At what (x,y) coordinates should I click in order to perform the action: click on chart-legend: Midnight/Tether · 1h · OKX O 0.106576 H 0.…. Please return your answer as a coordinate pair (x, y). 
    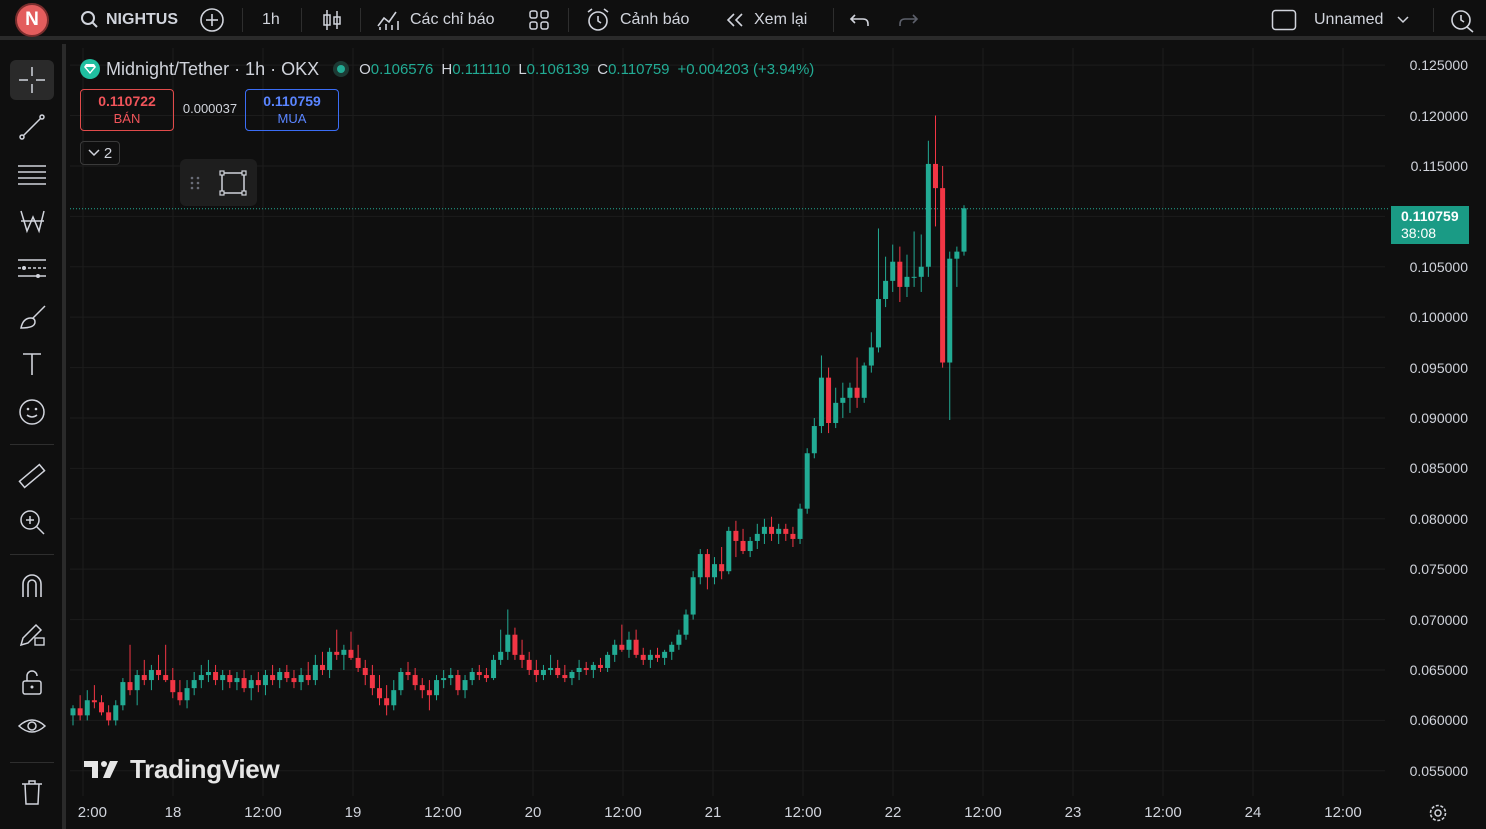
    Looking at the image, I should click on (447, 69).